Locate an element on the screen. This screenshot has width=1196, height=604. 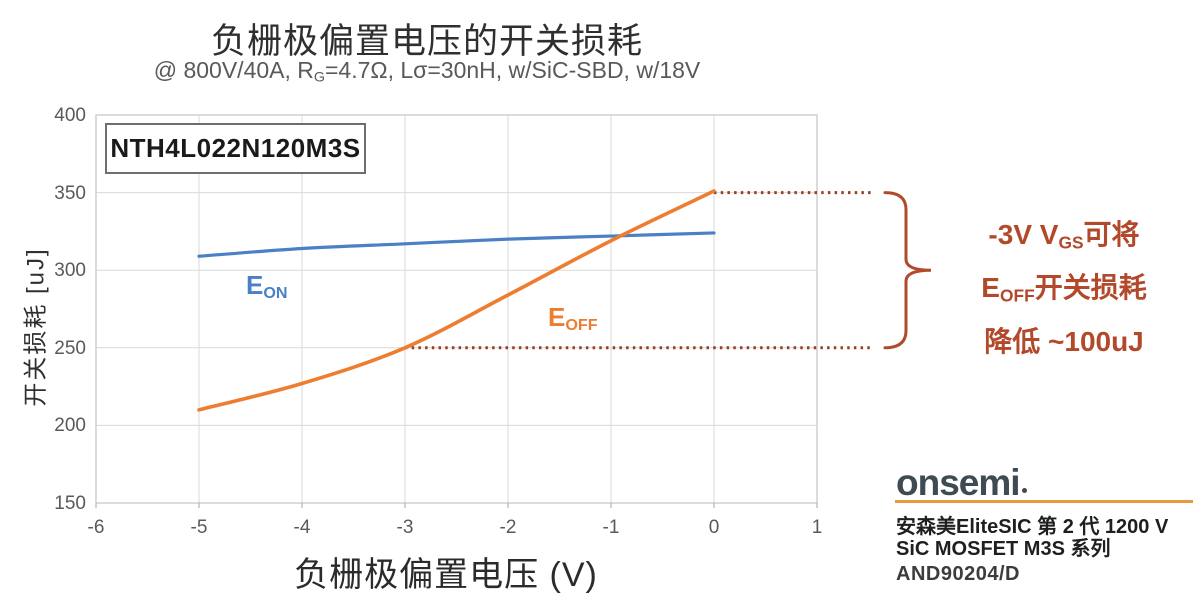
logo-trademark-dot-icon is located at coordinates (1024, 490).